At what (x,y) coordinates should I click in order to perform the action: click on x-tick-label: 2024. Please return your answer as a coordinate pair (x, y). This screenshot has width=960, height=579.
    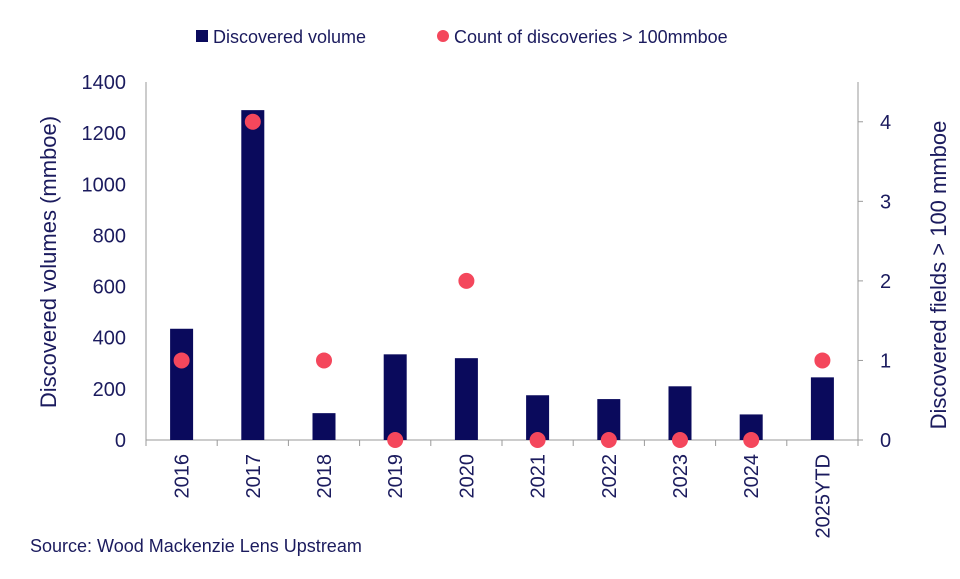
    Looking at the image, I should click on (752, 476).